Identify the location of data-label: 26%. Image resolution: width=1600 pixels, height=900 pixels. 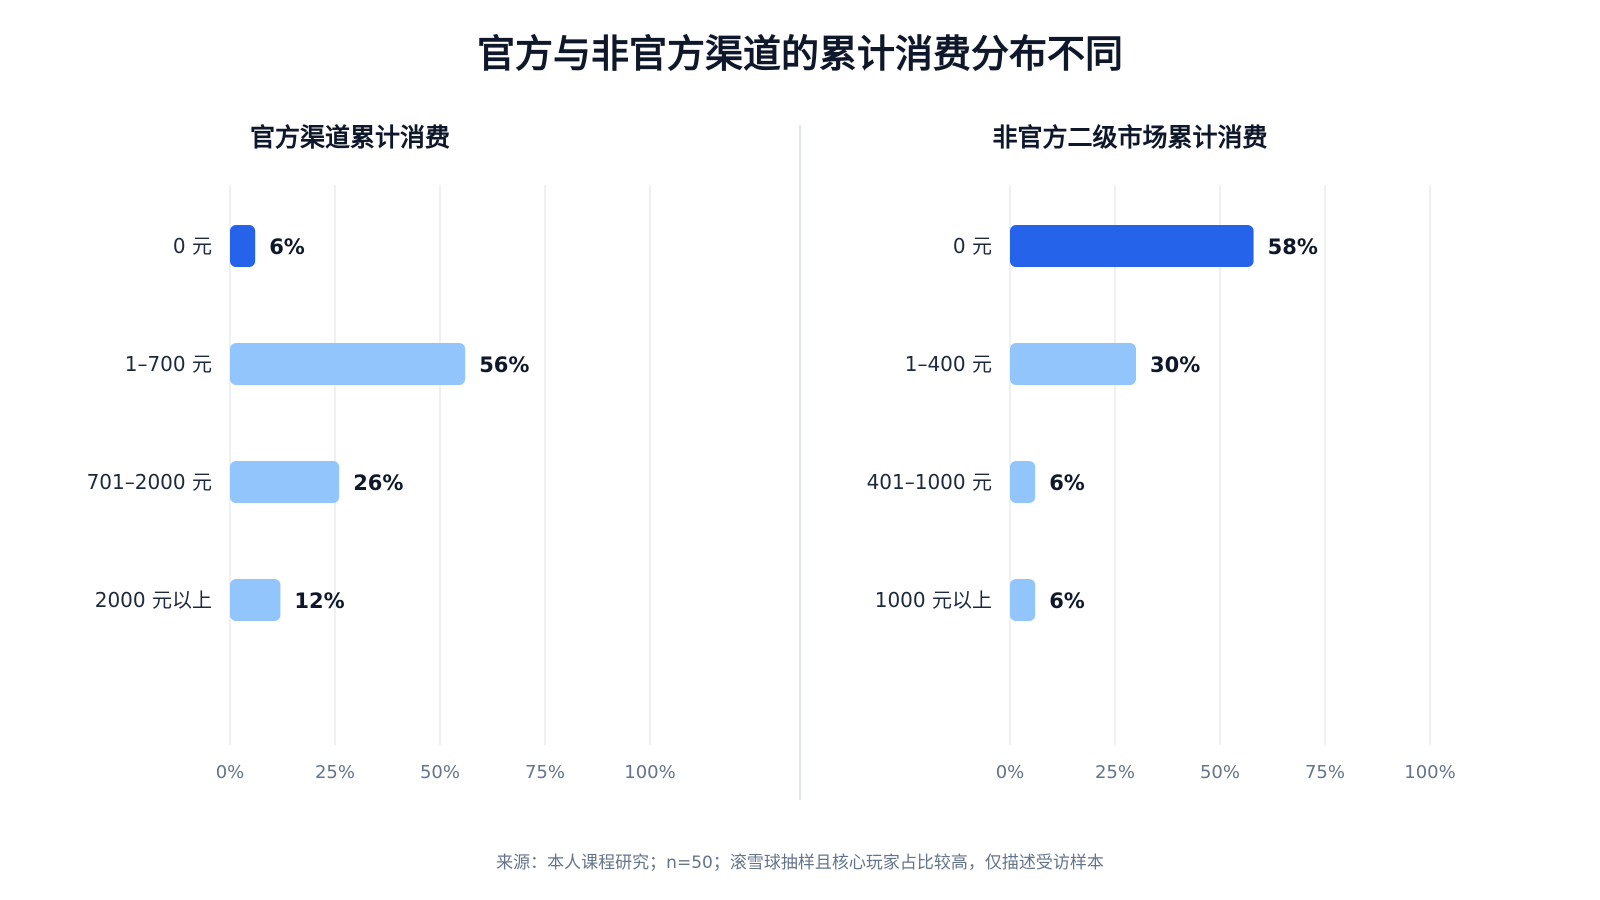
(378, 483).